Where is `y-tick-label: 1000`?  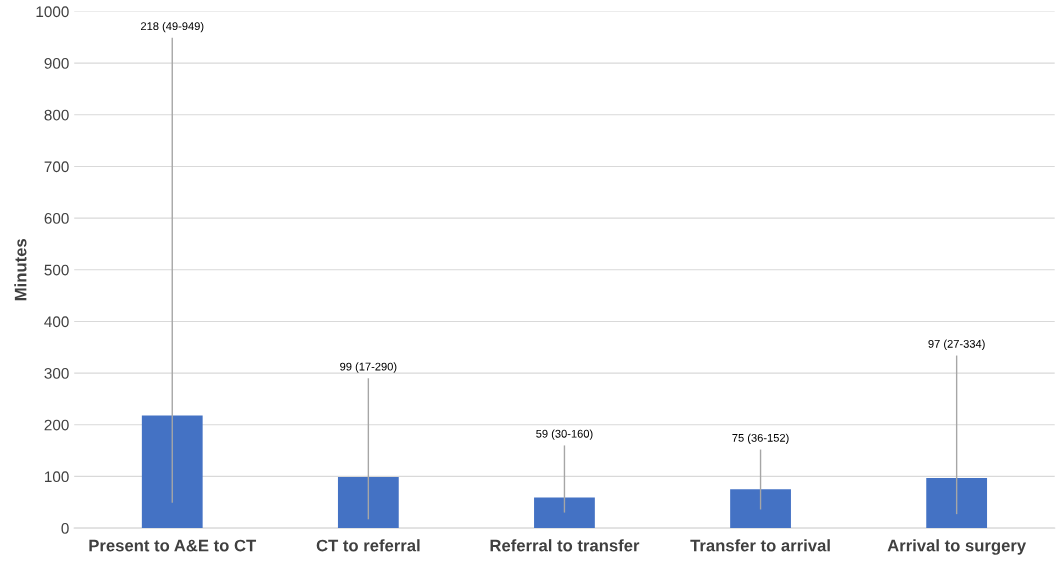
y-tick-label: 1000 is located at coordinates (52, 12).